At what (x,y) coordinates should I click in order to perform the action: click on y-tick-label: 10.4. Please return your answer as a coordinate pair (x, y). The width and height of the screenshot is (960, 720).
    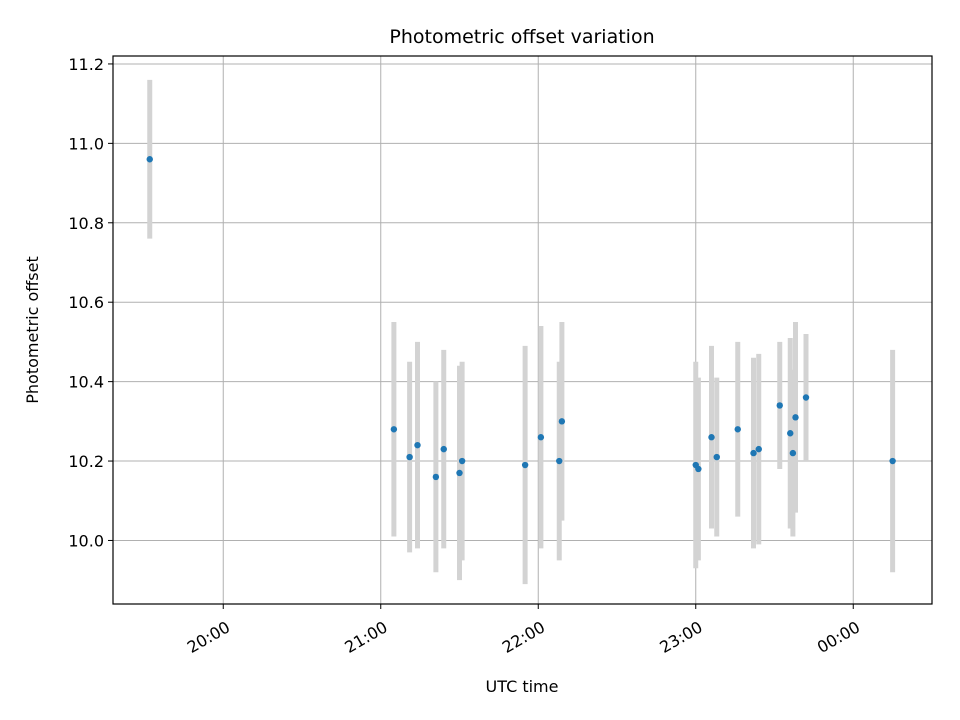
    Looking at the image, I should click on (86, 382).